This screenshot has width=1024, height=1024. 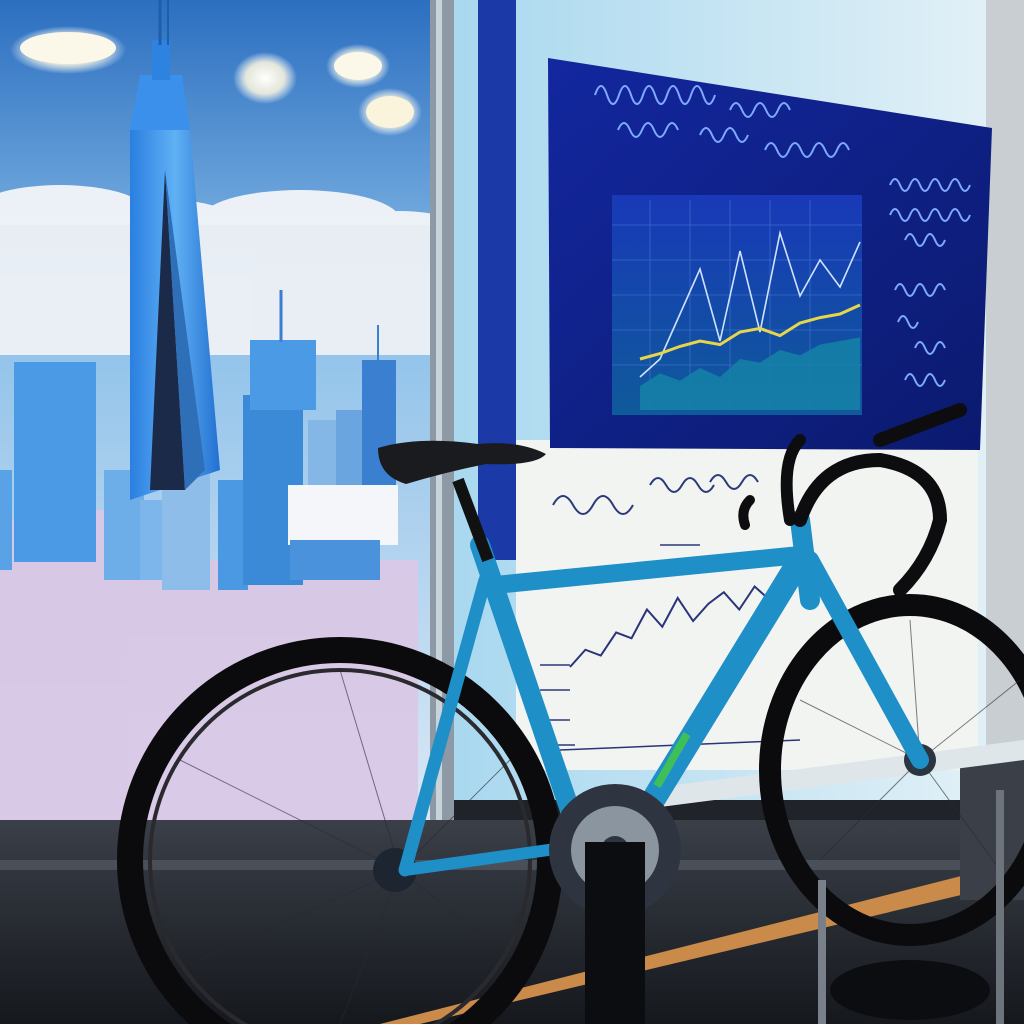 I want to click on skyline-upper, so click(x=199, y=440).